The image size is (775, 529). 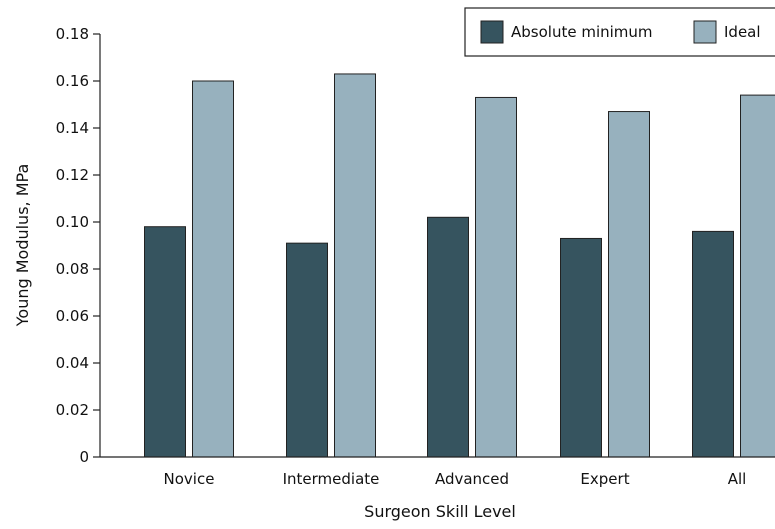 I want to click on y-tick-label: 0.06, so click(x=72, y=316).